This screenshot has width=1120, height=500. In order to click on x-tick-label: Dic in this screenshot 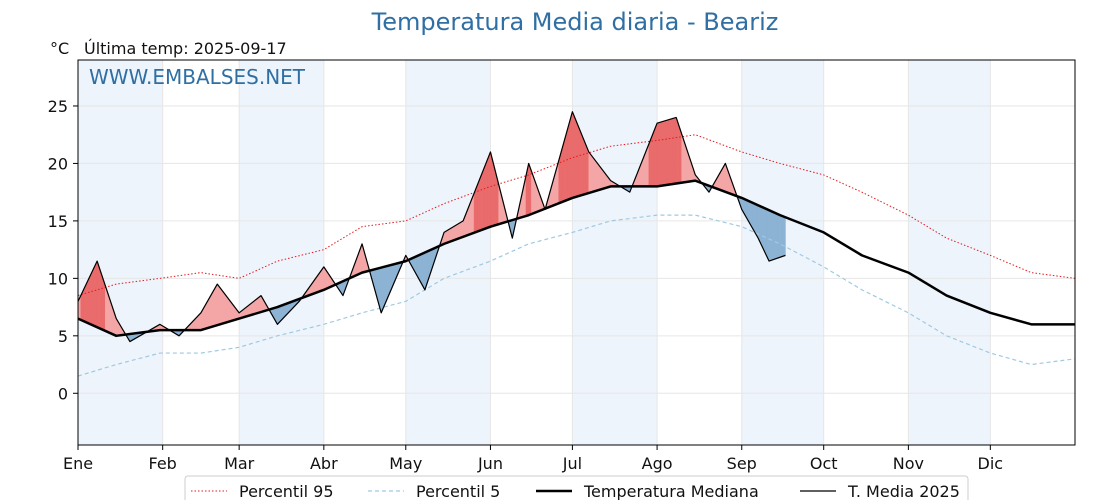, I will do `click(991, 463)`.